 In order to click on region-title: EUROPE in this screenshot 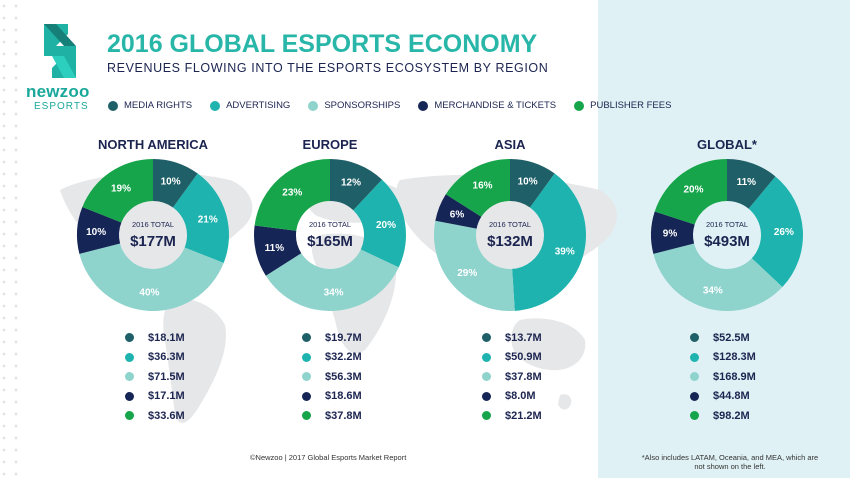, I will do `click(330, 144)`.